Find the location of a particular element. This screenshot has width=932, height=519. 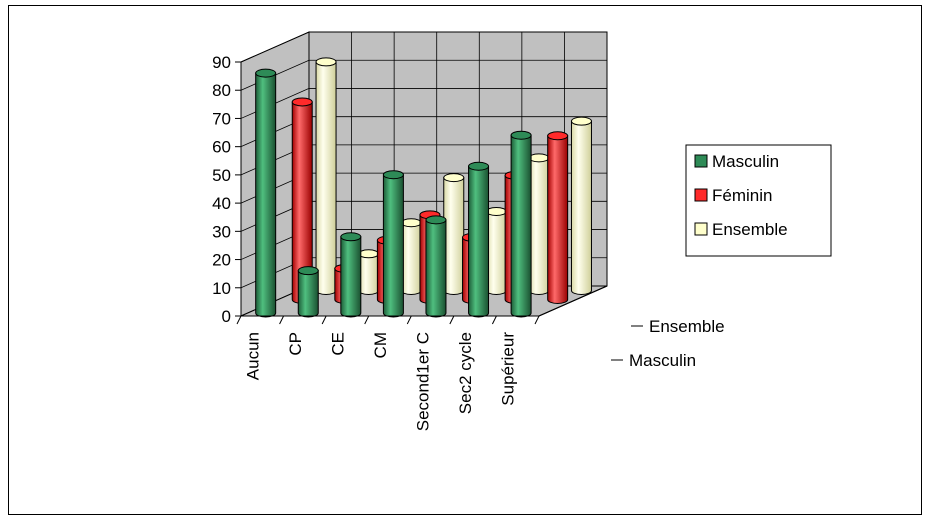

legend-label: Ensemble is located at coordinates (750, 229).